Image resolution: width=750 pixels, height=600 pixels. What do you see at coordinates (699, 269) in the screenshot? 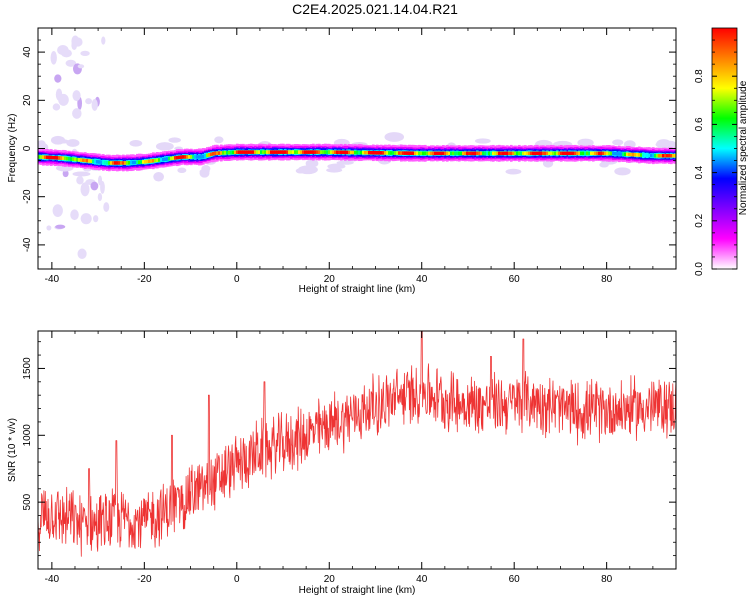
I see `colorbar-tick-label: 0.0` at bounding box center [699, 269].